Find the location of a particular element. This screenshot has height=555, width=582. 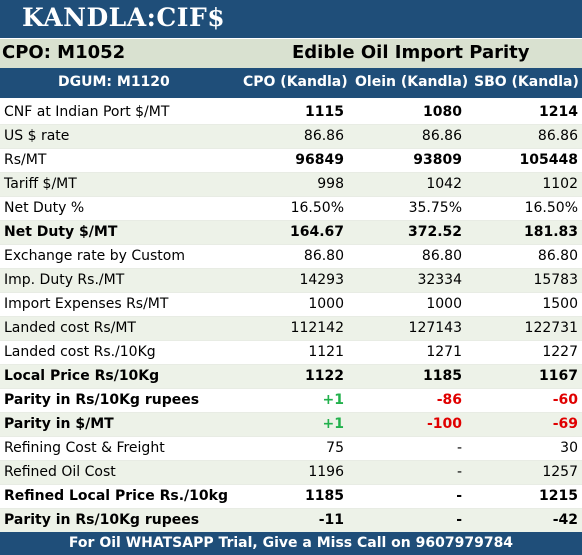

row-label: Parity in $/MT is located at coordinates (118, 424).